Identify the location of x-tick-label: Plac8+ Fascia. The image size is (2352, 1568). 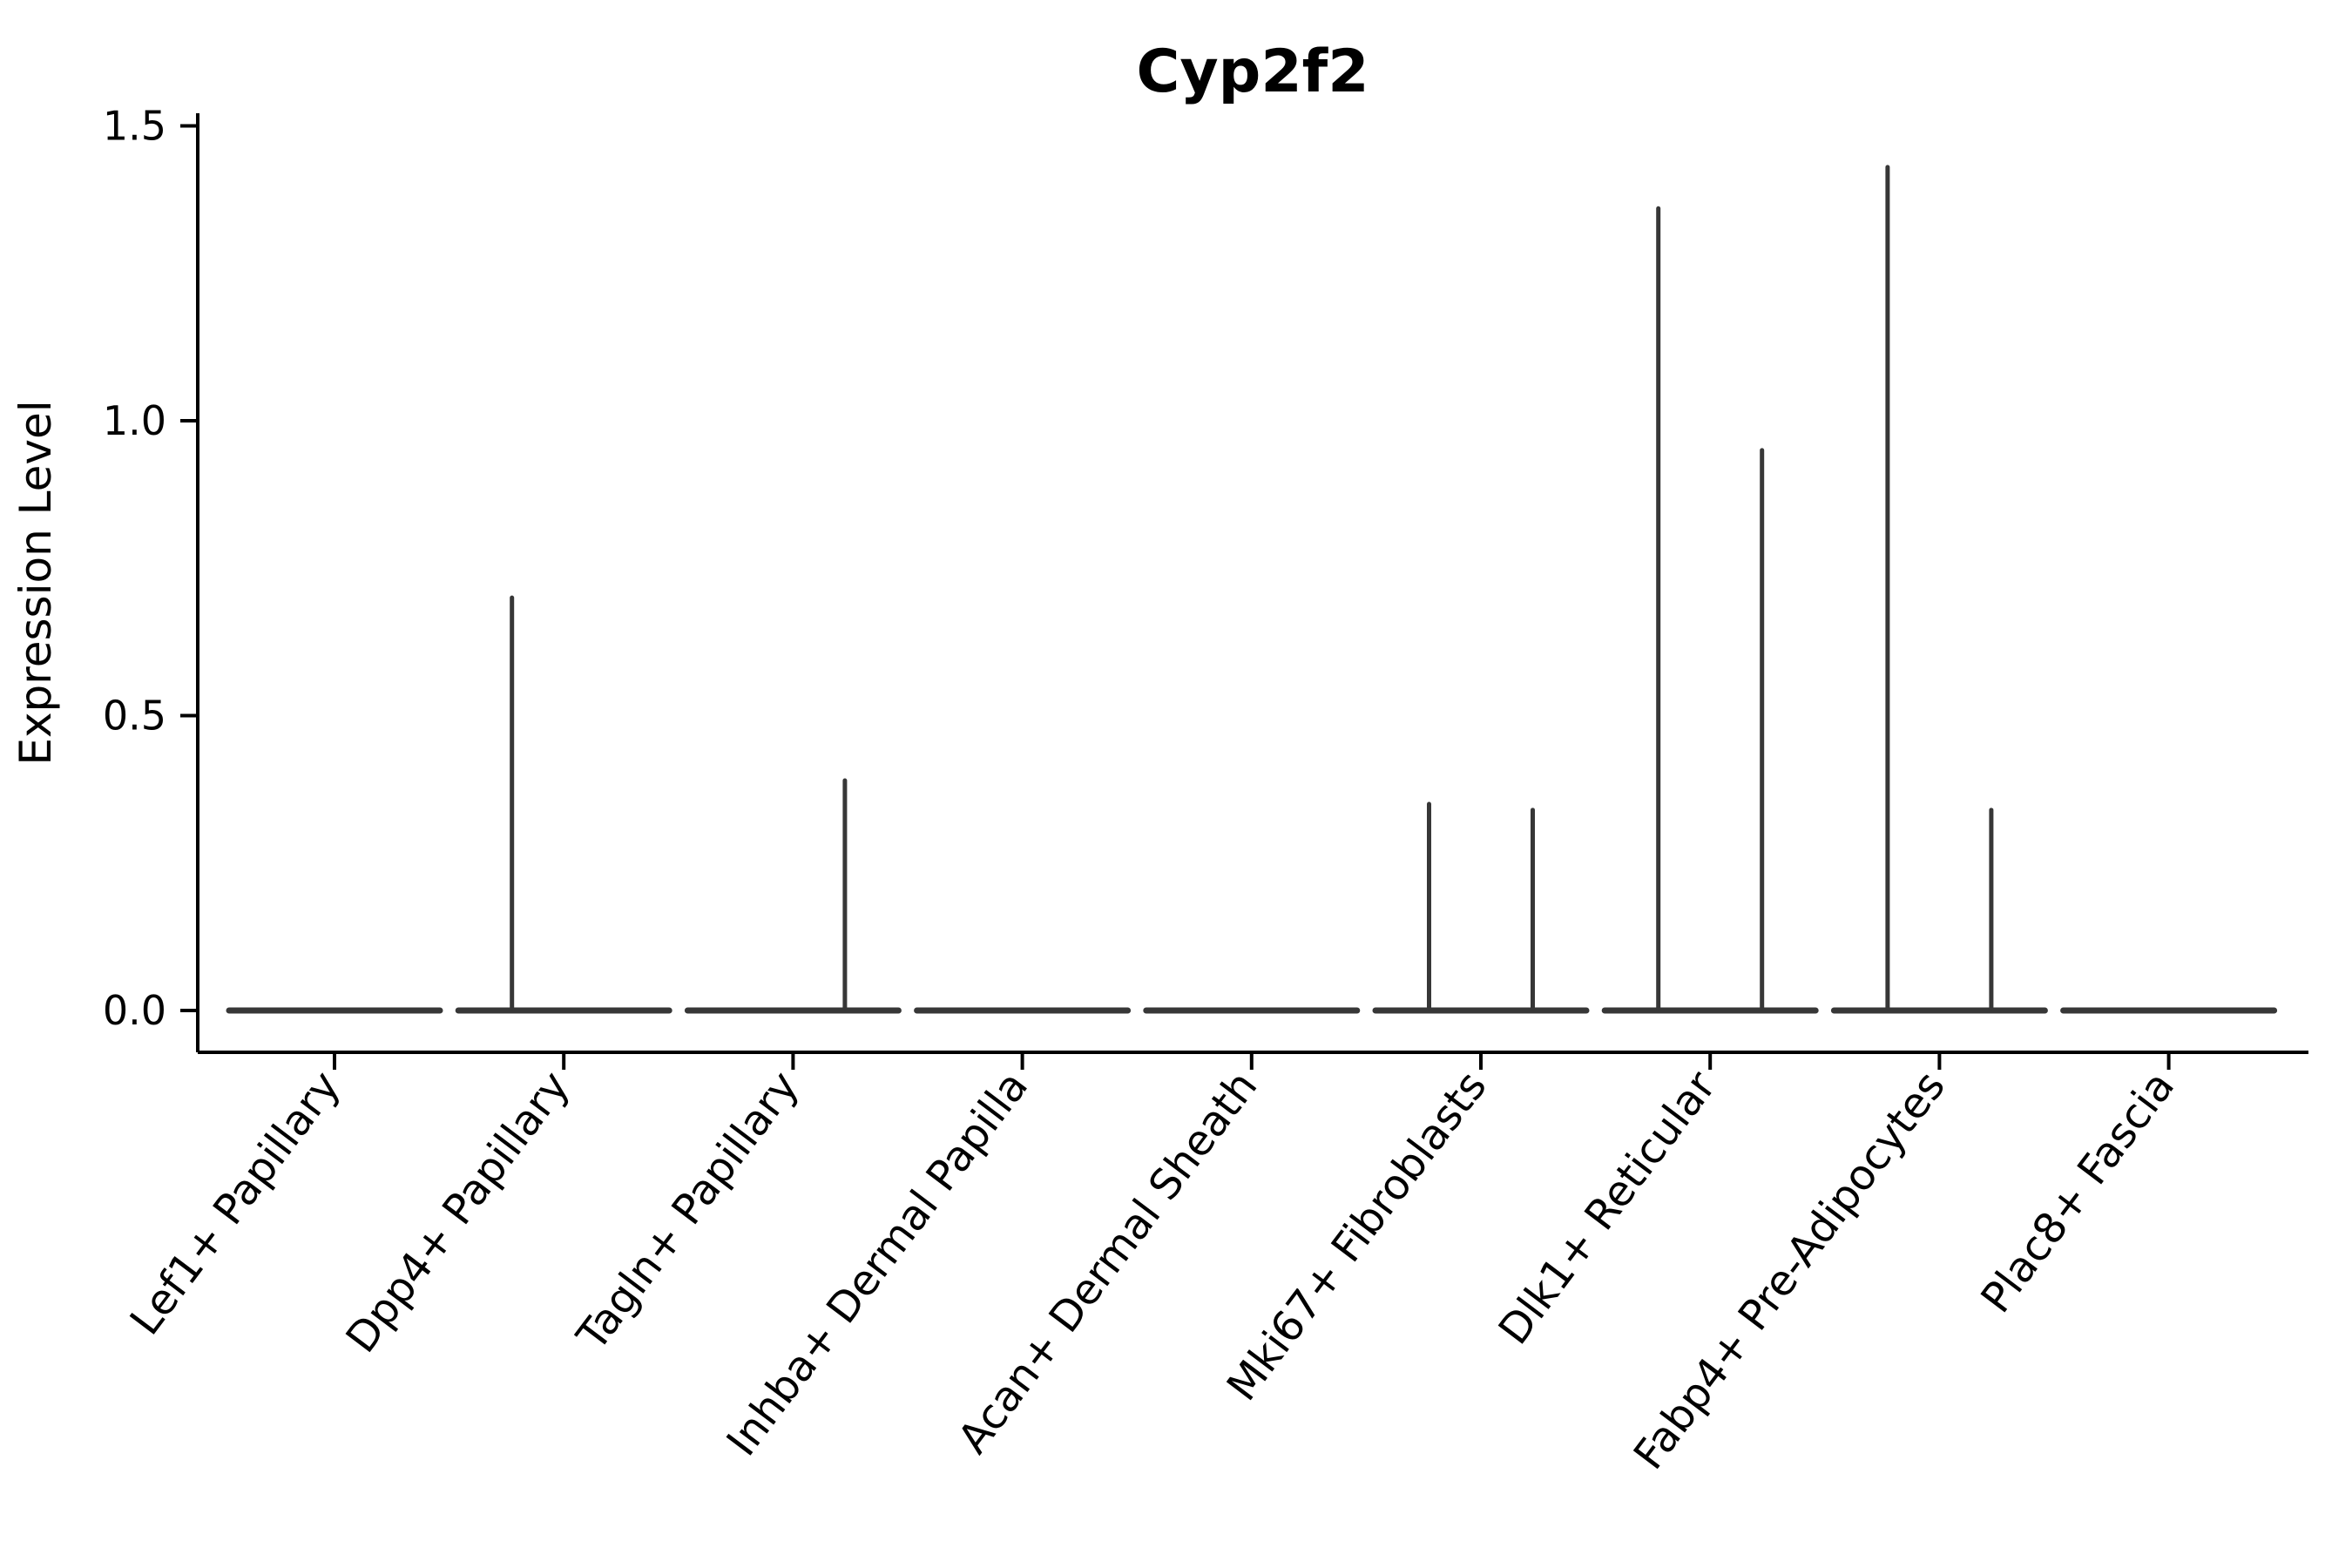
(2077, 1192).